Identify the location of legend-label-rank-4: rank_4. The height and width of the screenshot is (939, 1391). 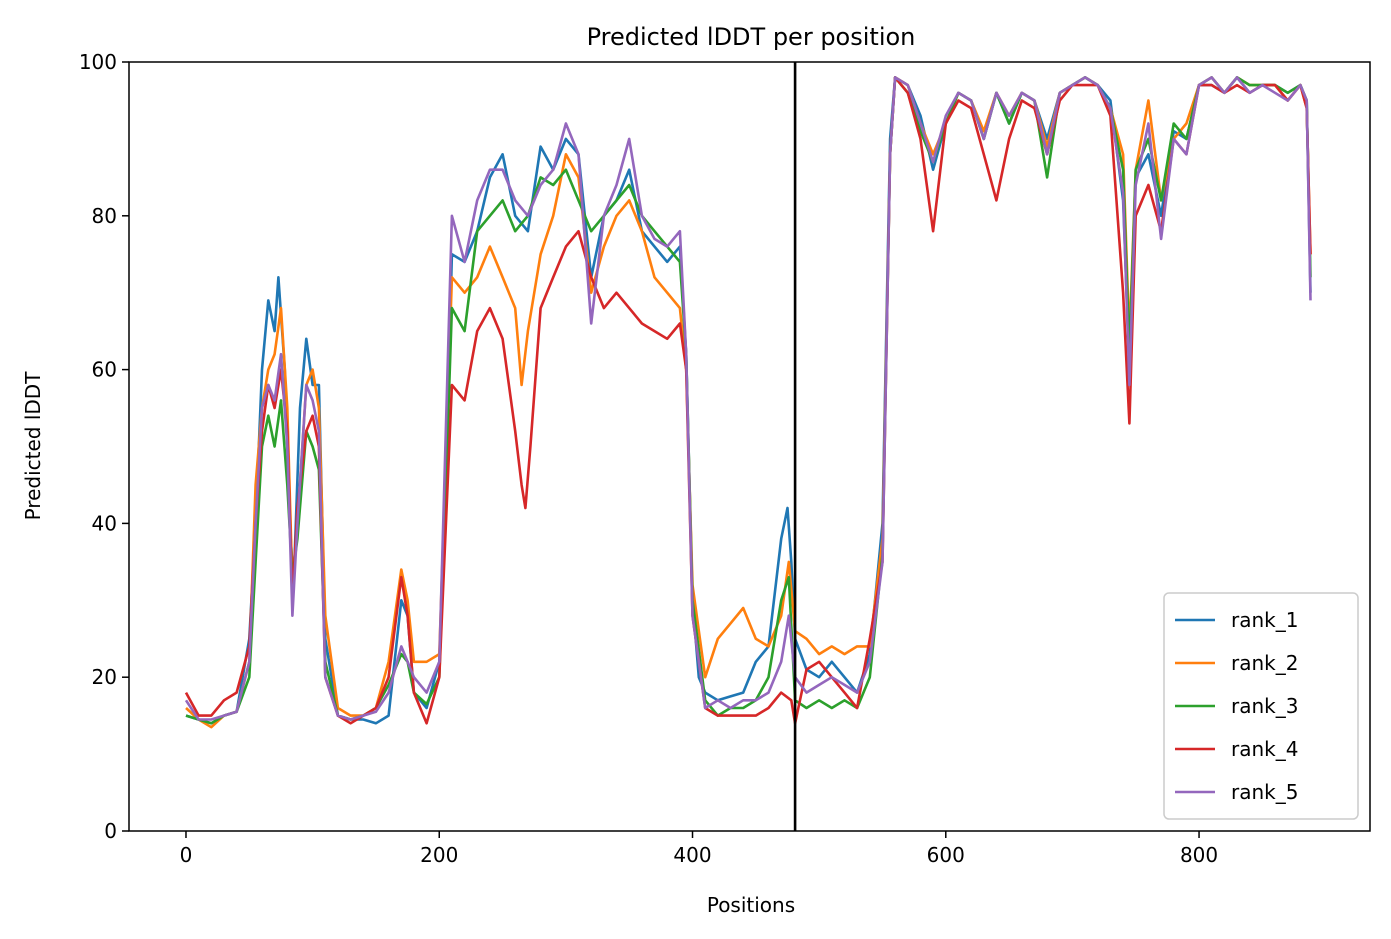
(1264, 749).